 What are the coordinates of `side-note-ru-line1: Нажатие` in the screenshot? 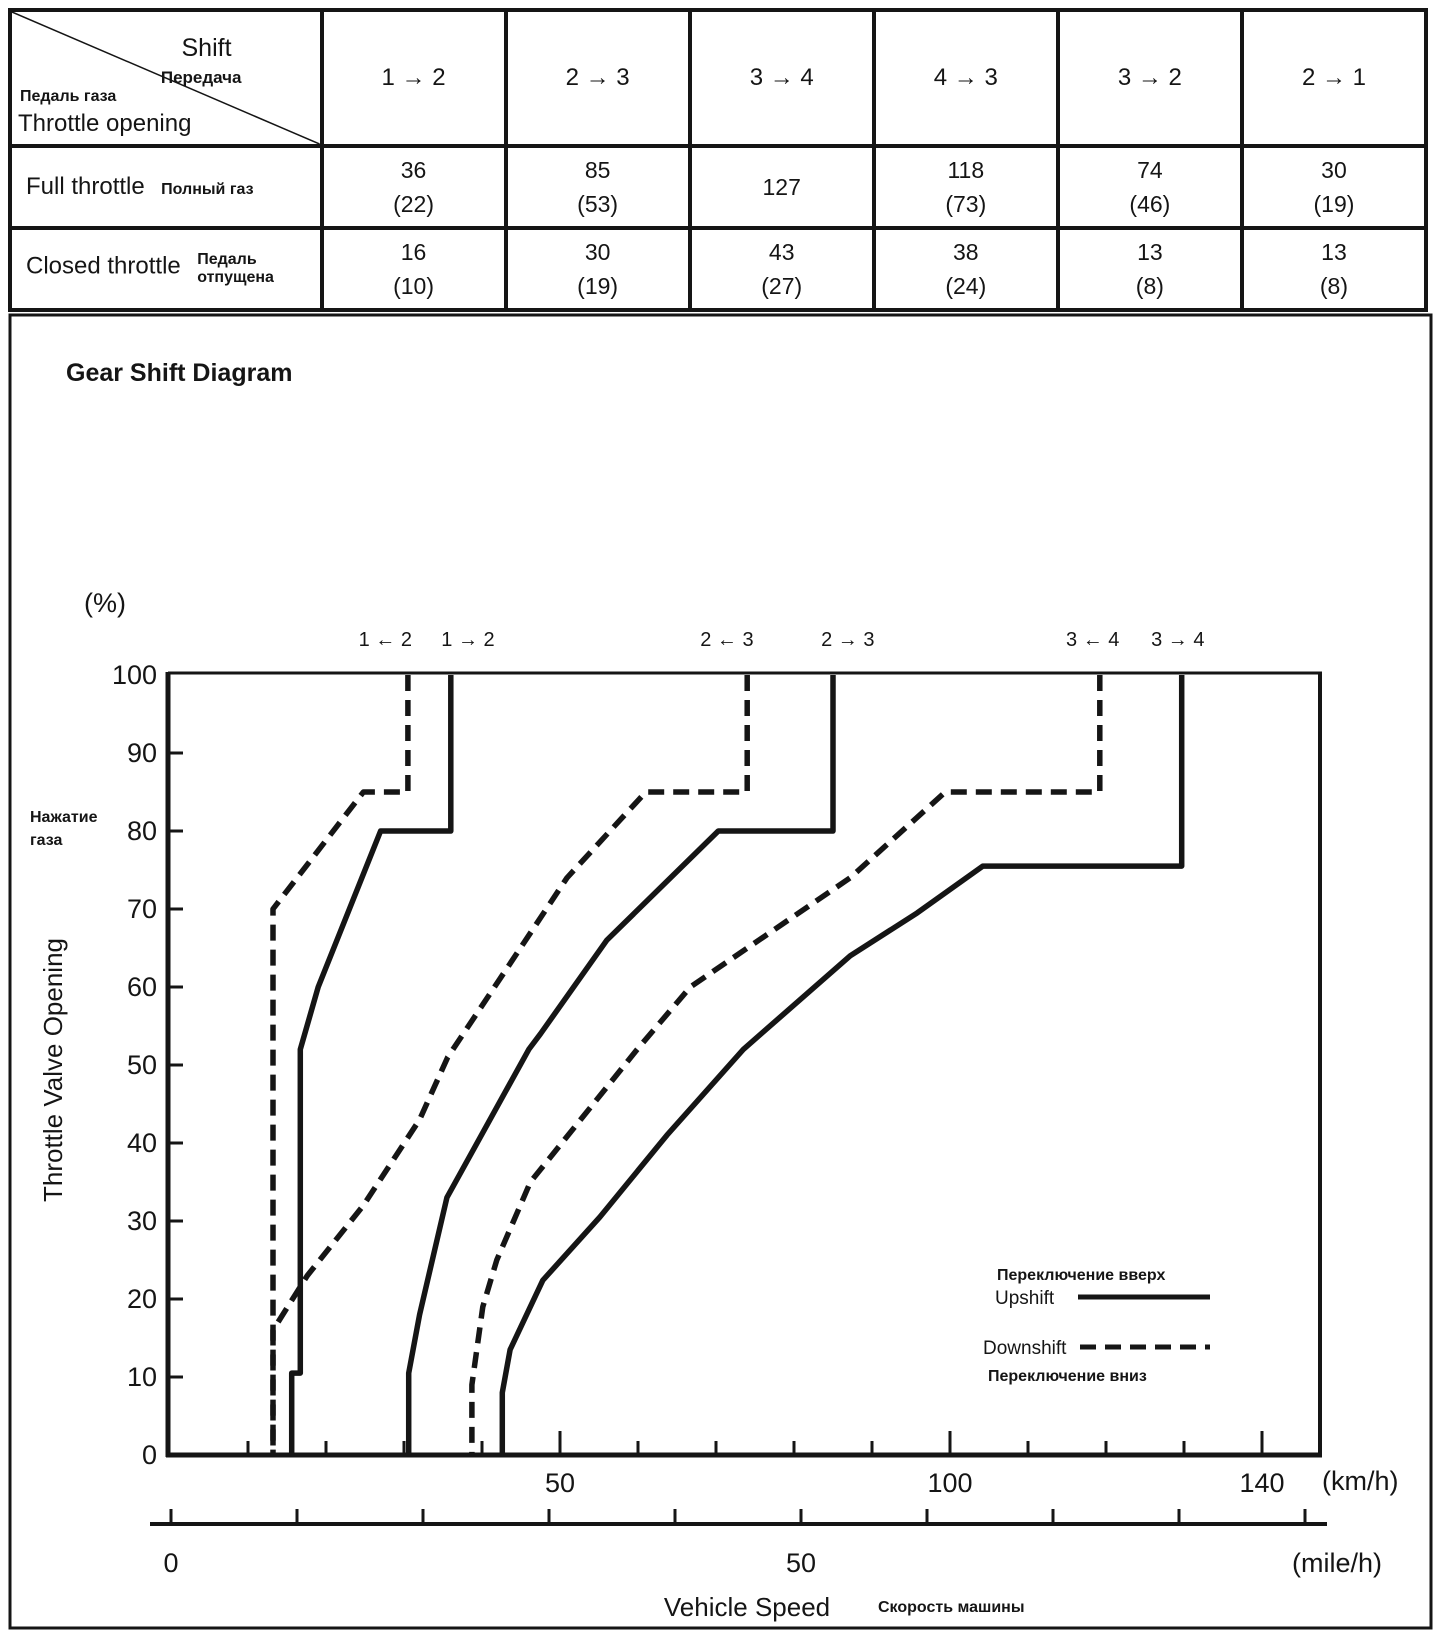 It's located at (64, 817).